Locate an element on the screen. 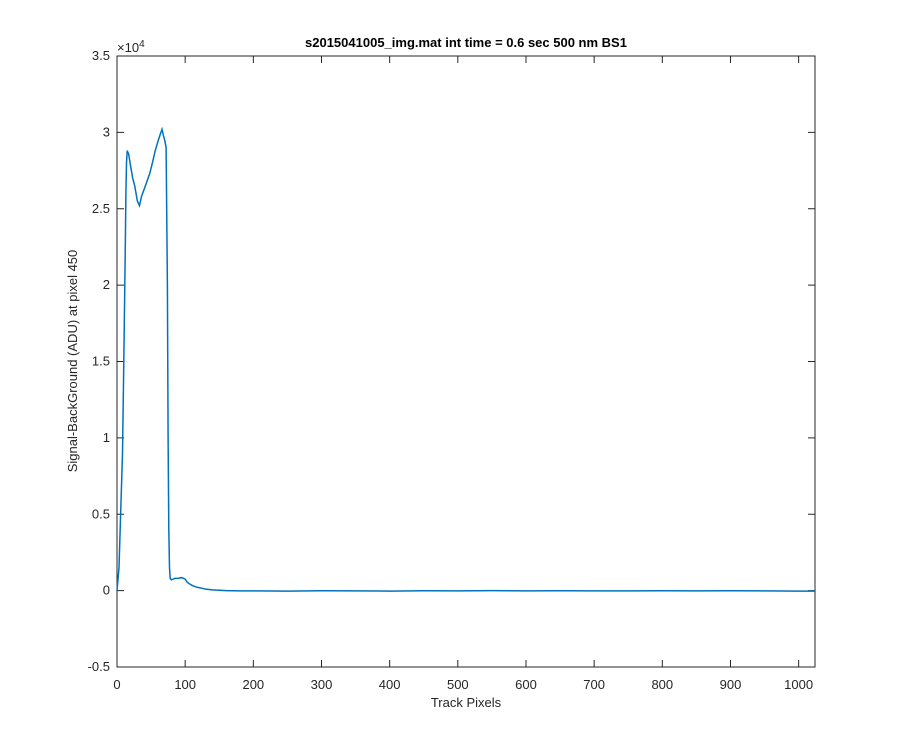  y-multiplier: ×10⁴ is located at coordinates (131, 47).